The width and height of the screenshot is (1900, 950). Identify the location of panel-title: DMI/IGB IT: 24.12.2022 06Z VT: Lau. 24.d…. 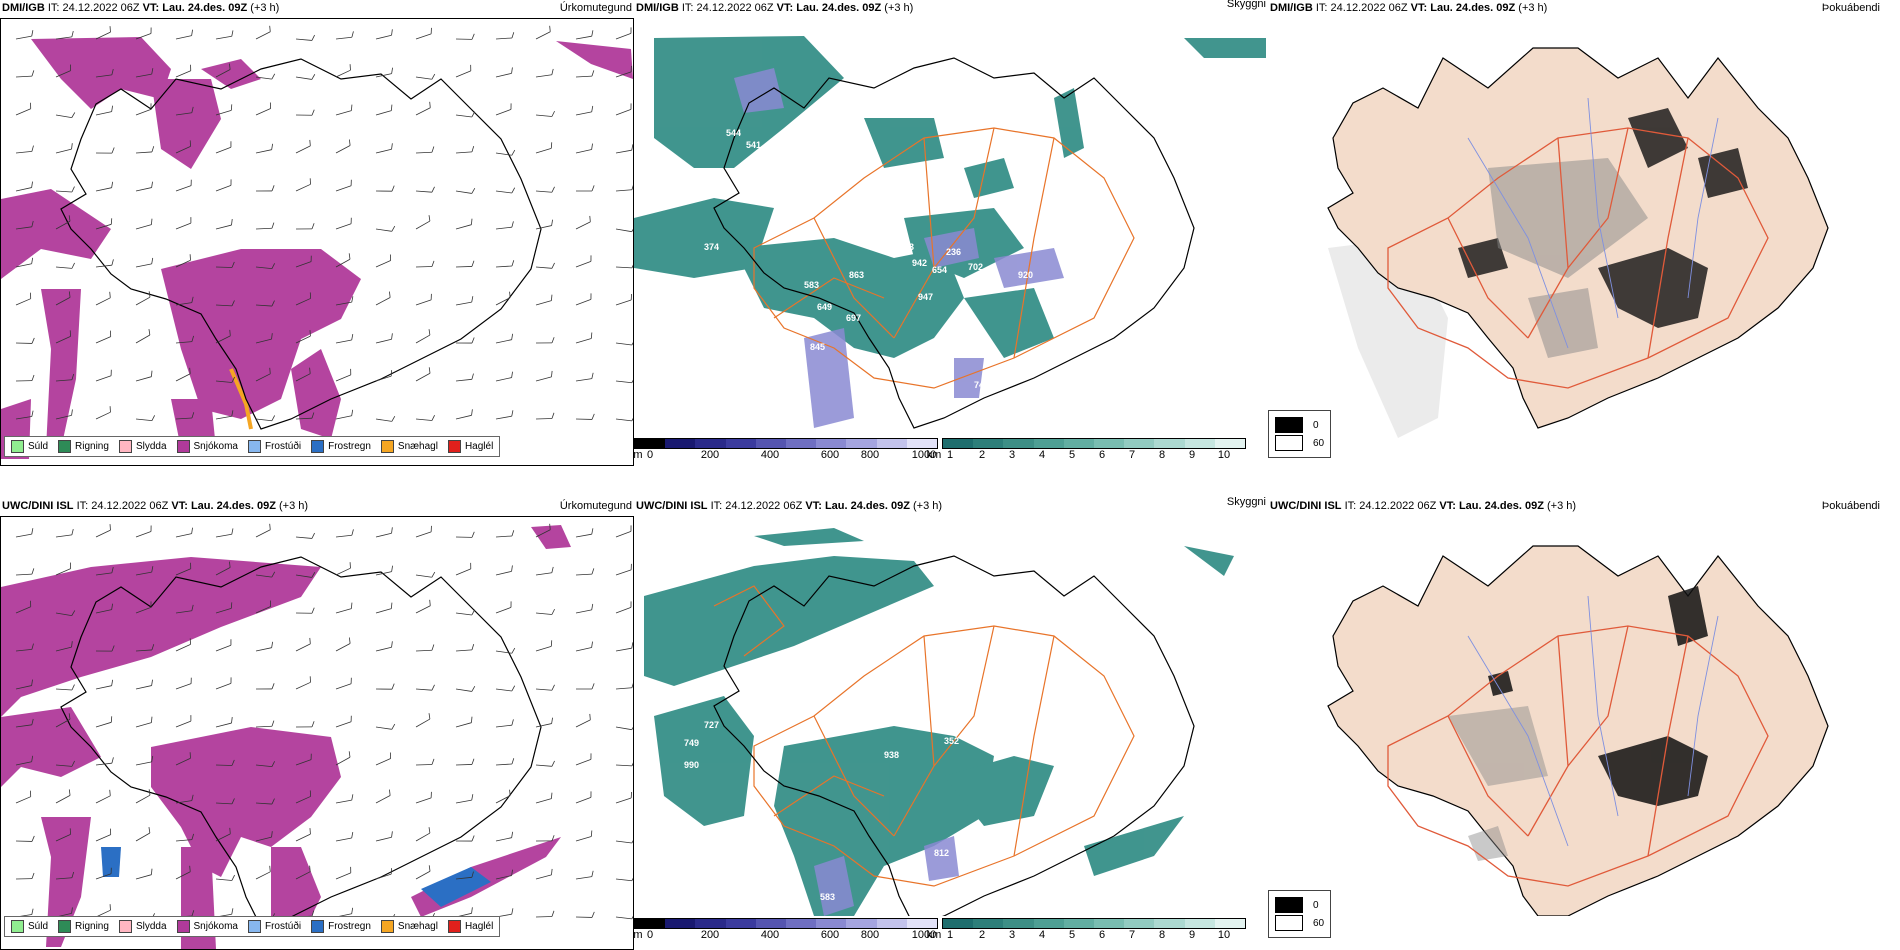
(141, 8).